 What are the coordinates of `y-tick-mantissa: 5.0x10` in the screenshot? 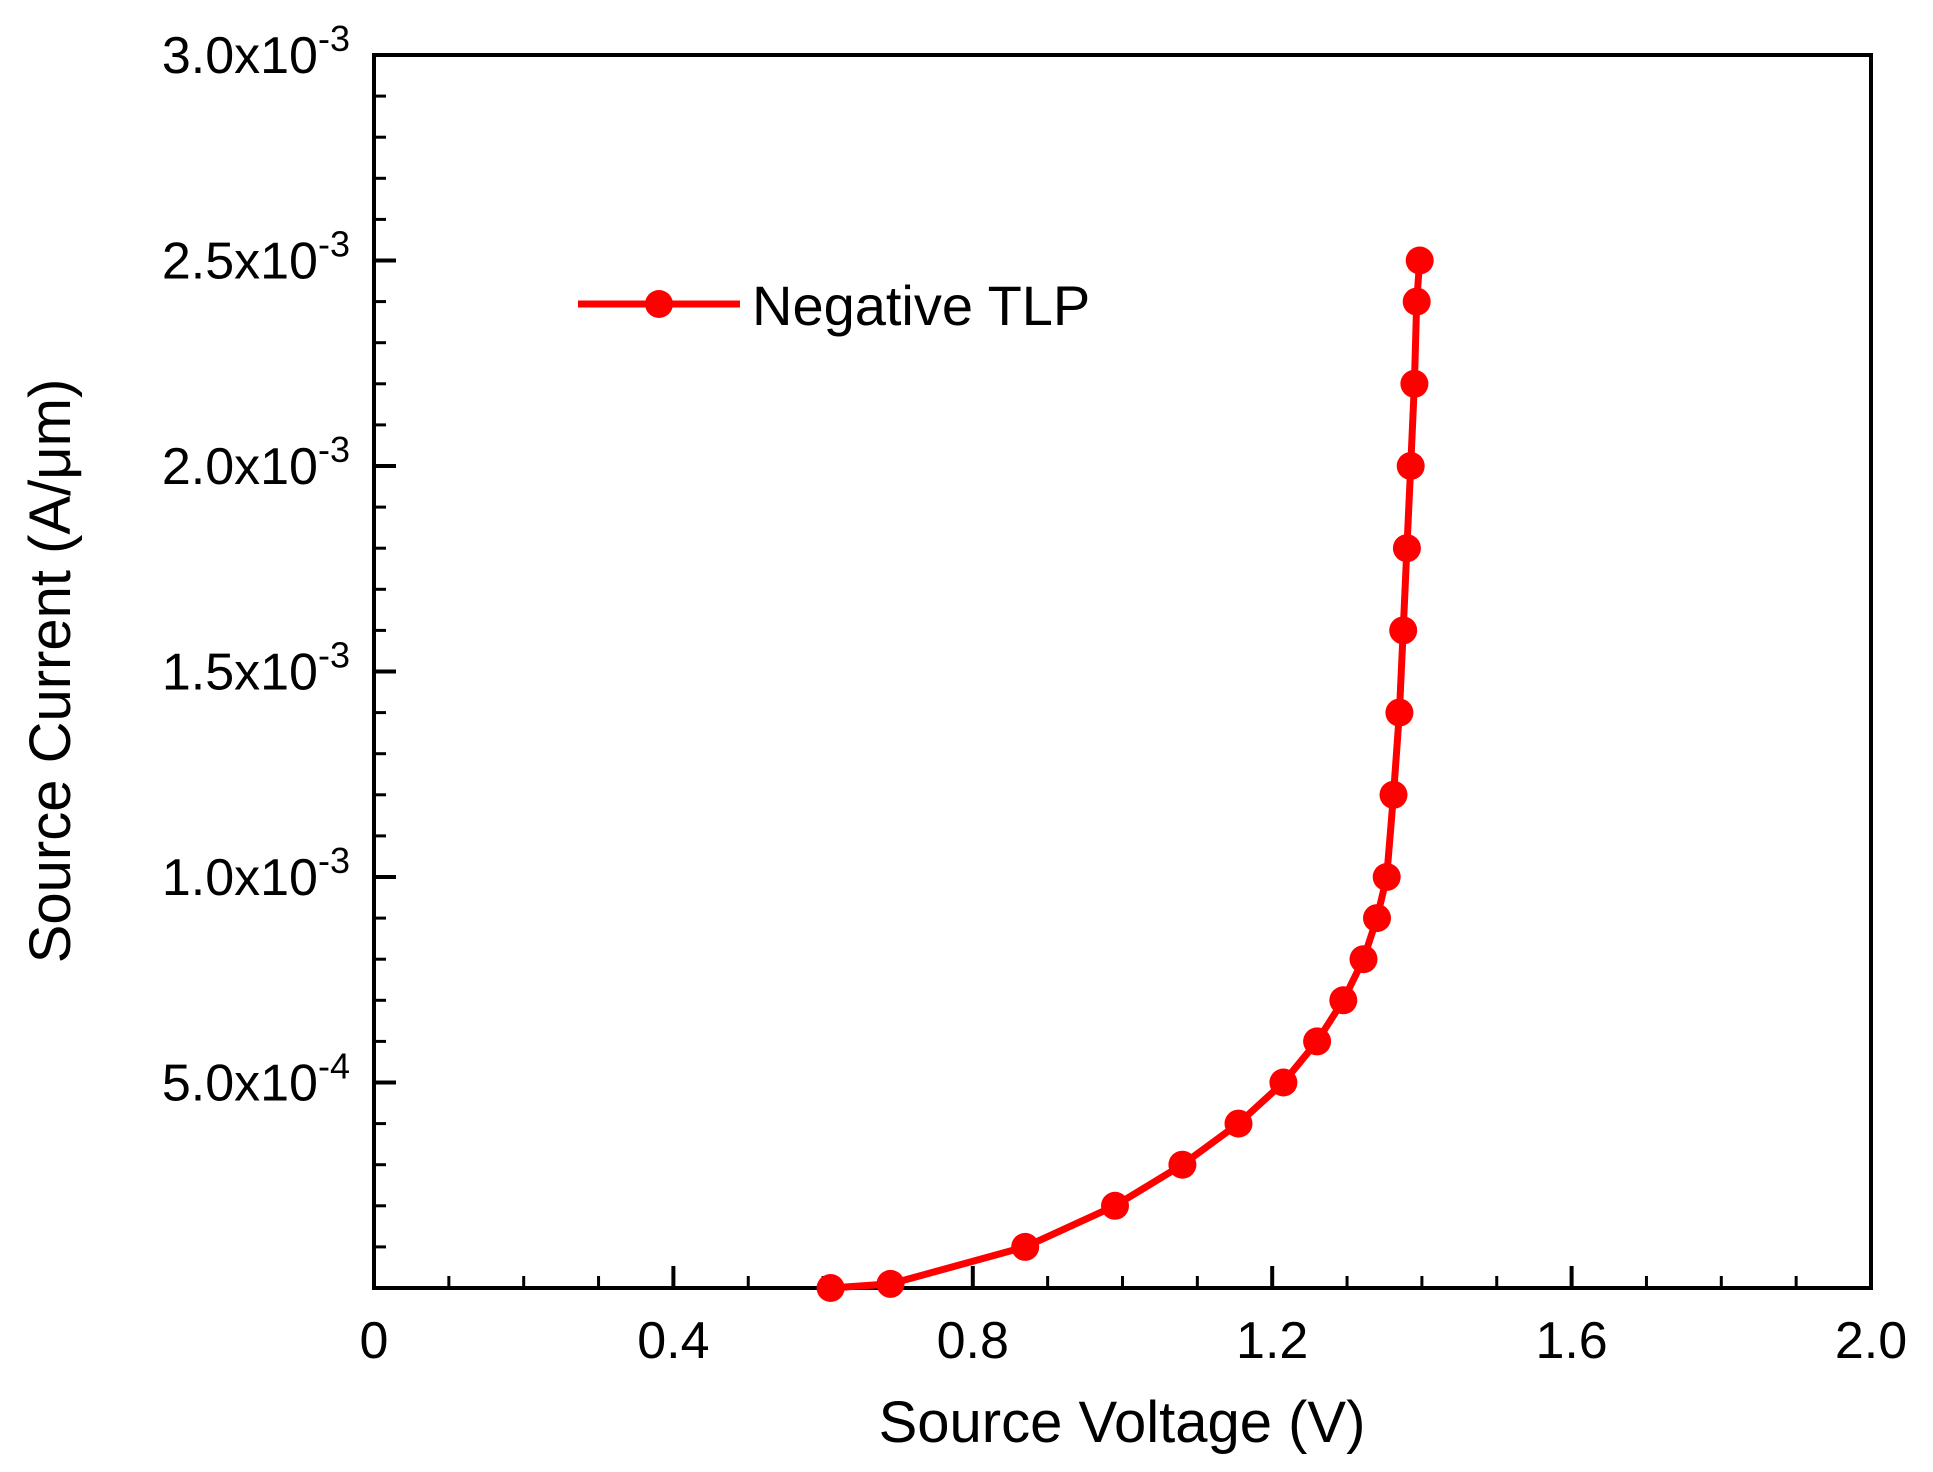 It's located at (240, 1084).